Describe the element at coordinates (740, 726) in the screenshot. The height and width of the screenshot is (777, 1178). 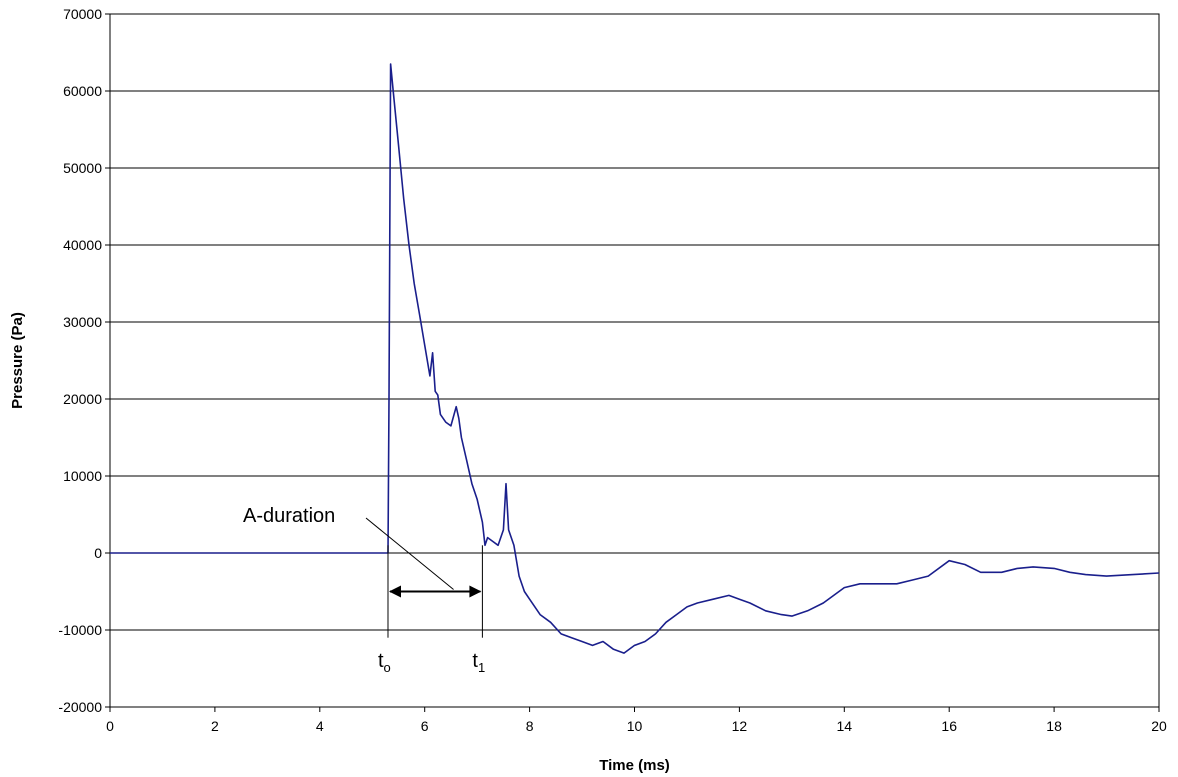
I see `x-tick-label-6: 12` at that location.